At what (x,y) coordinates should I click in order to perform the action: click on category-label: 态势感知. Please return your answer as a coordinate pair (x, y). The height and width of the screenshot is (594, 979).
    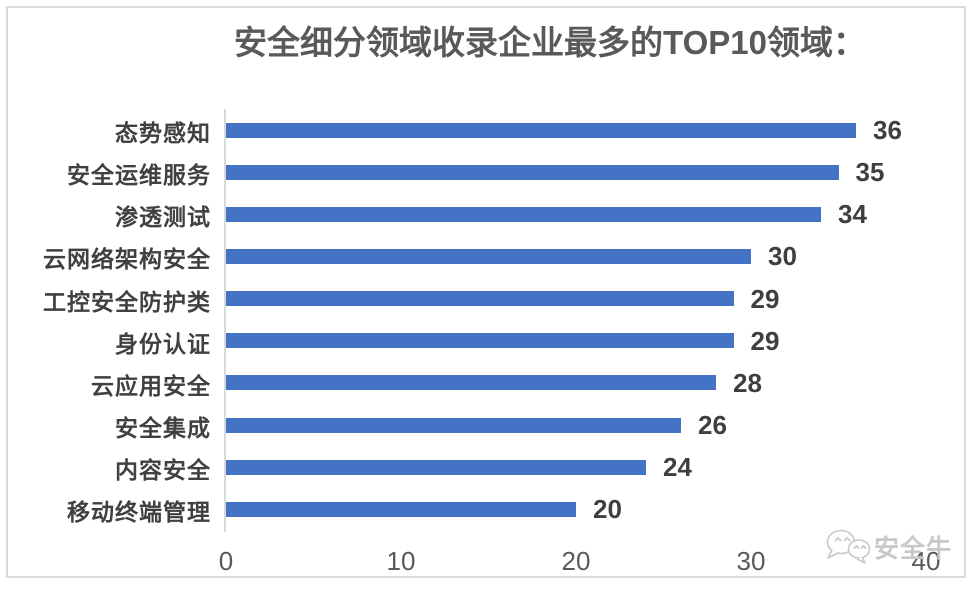
    Looking at the image, I should click on (163, 133).